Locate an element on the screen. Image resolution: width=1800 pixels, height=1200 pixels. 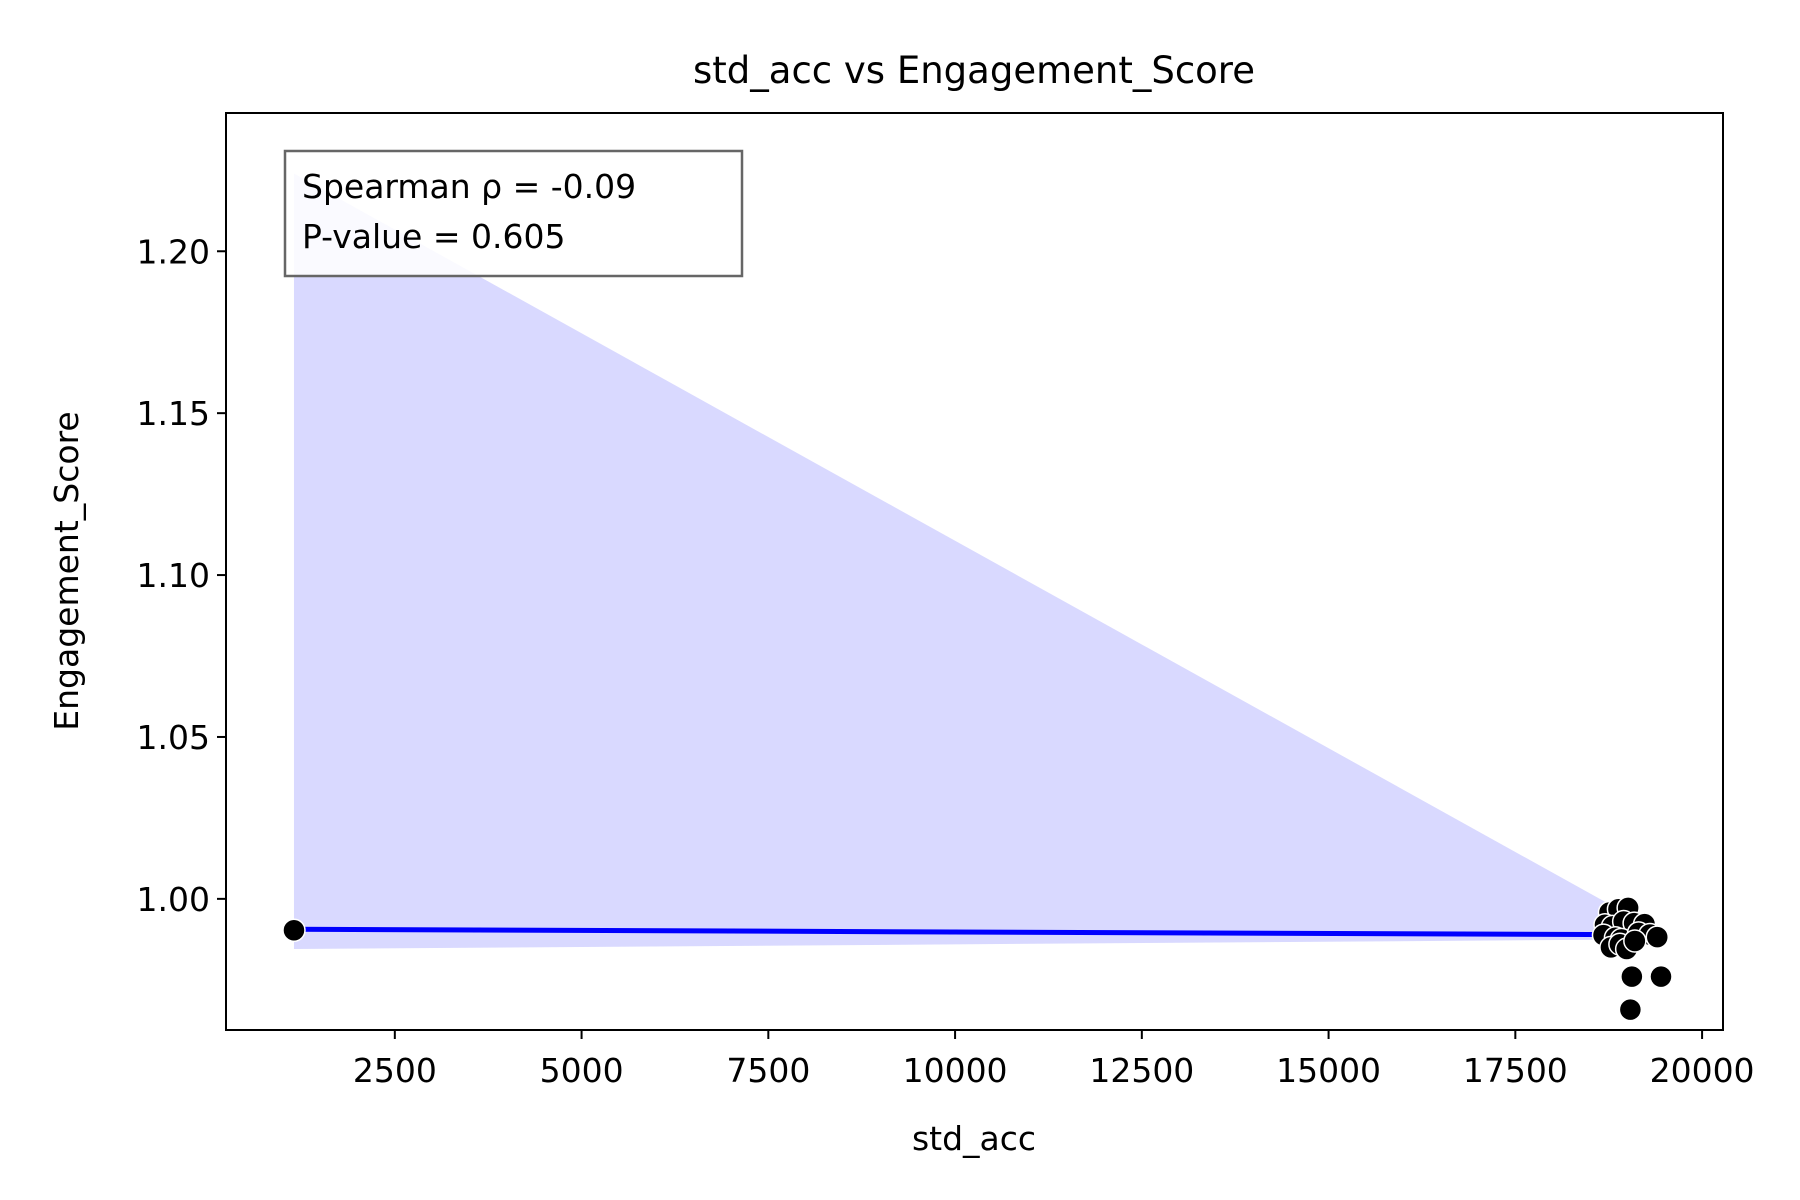
y-tick-label: 1.05 is located at coordinates (173, 737).